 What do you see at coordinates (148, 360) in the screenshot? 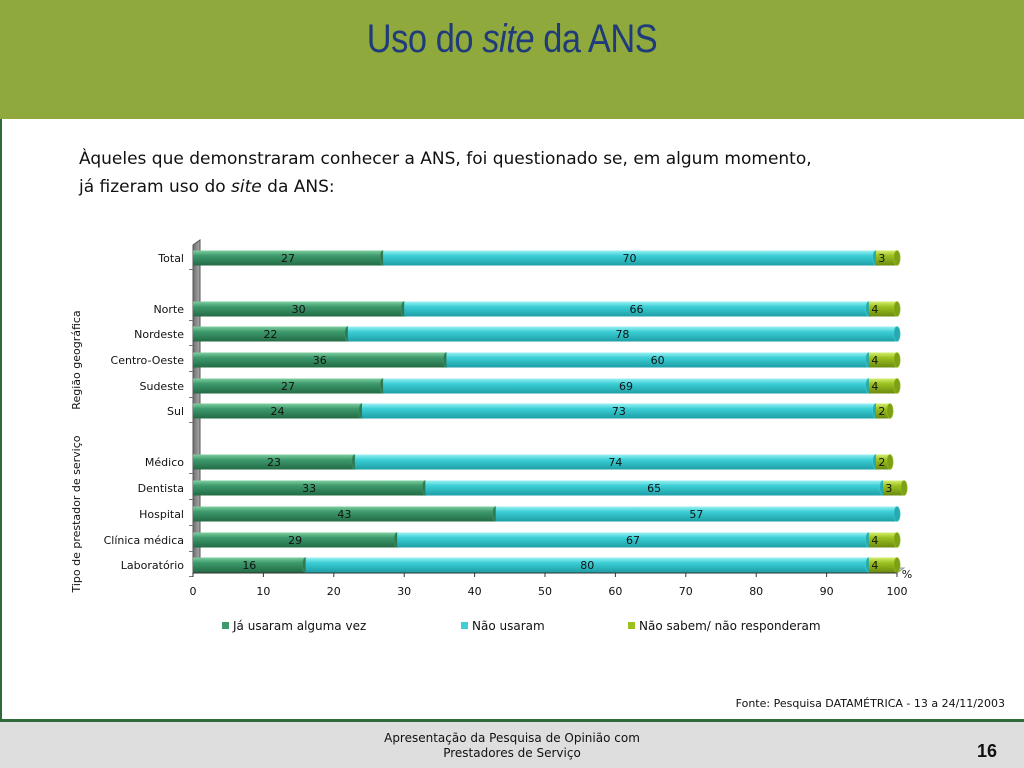
I see `category-label-centro-oeste: Centro-Oeste` at bounding box center [148, 360].